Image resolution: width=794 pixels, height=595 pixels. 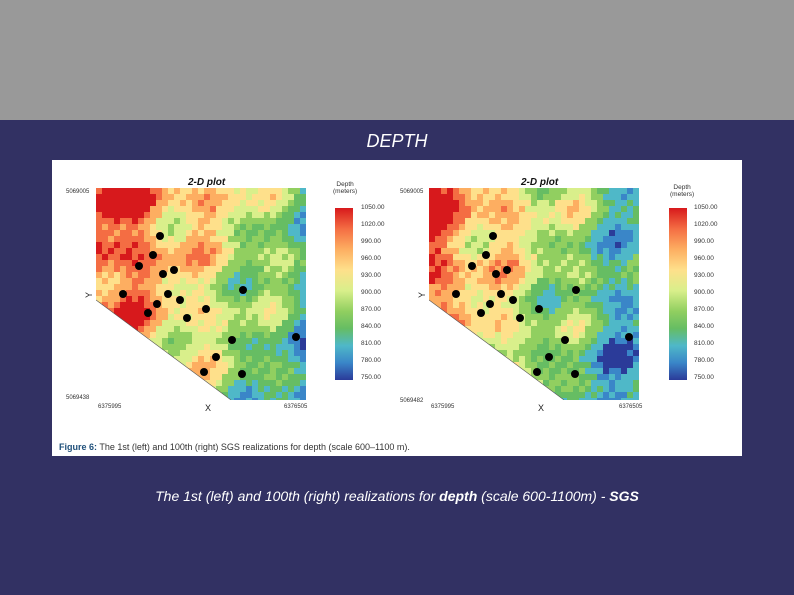 What do you see at coordinates (624, 496) in the screenshot?
I see `caption-tail: SGS` at bounding box center [624, 496].